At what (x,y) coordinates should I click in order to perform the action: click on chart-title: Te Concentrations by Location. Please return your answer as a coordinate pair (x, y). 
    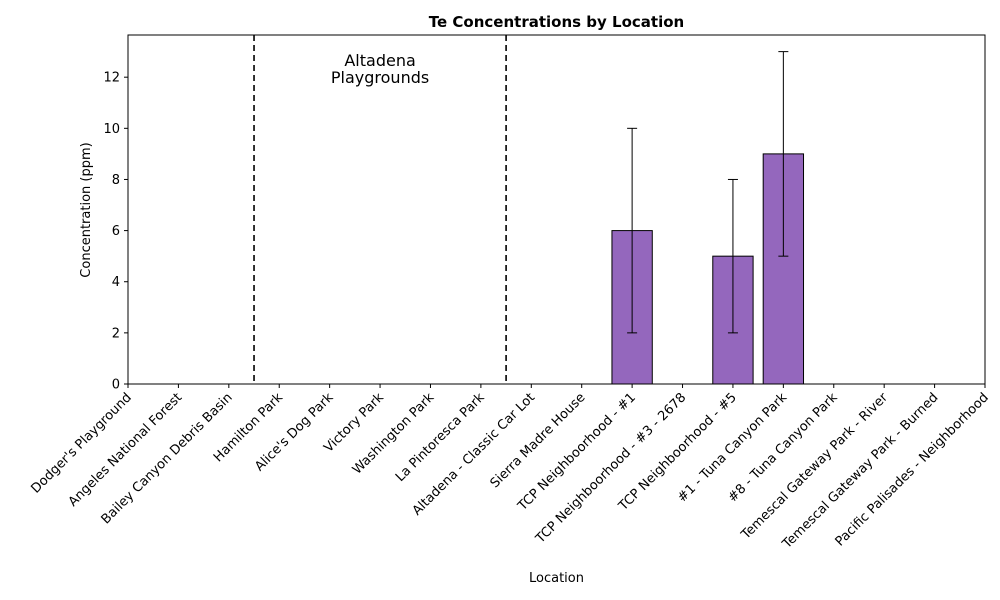
    Looking at the image, I should click on (556, 22).